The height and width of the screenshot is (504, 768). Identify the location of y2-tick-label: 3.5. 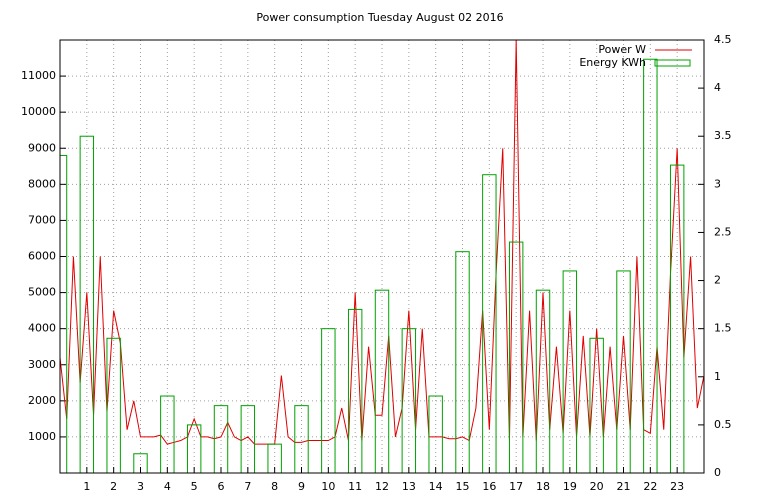
(723, 135).